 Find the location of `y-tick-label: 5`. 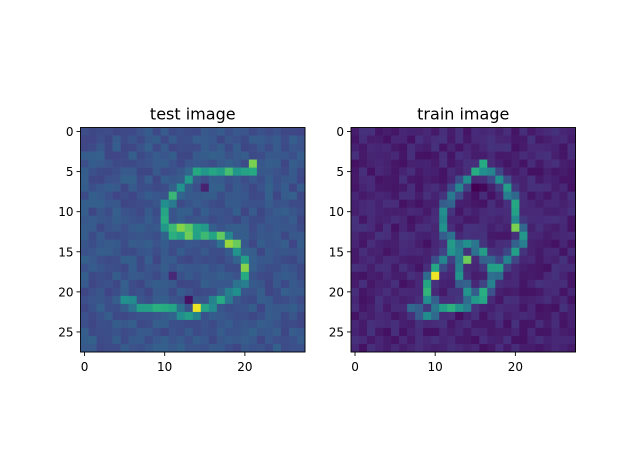

y-tick-label: 5 is located at coordinates (340, 172).